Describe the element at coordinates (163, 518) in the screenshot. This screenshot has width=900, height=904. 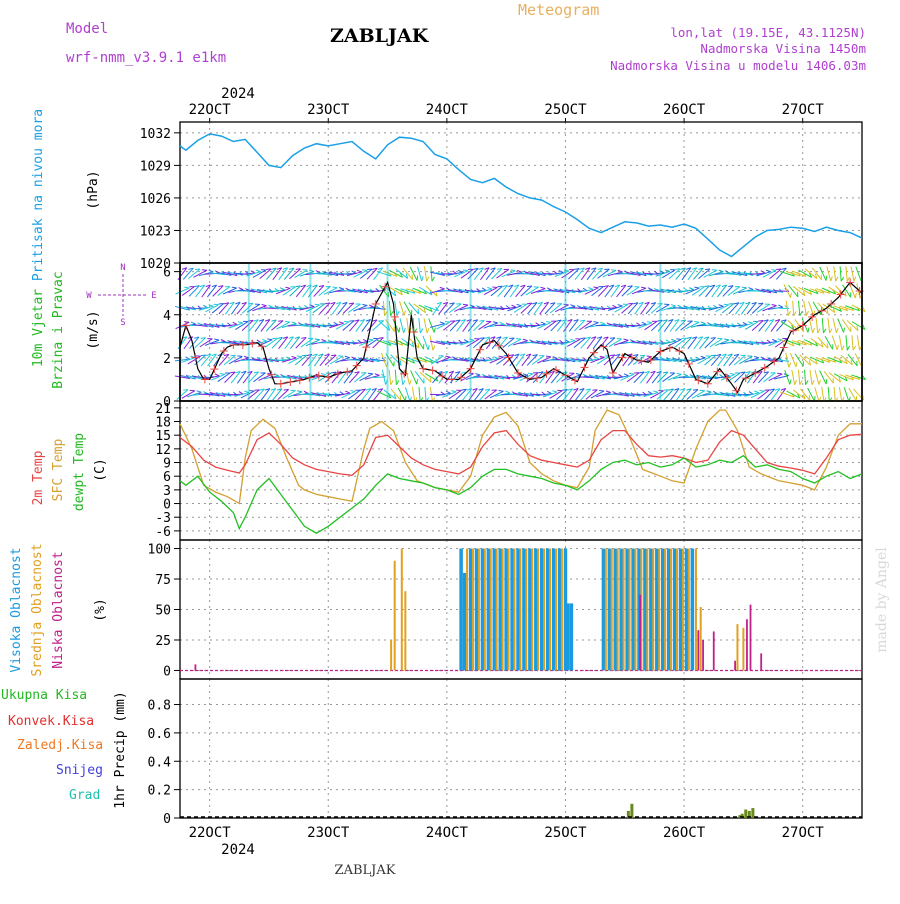
I see `ytick-label-temperature-1: -3` at that location.